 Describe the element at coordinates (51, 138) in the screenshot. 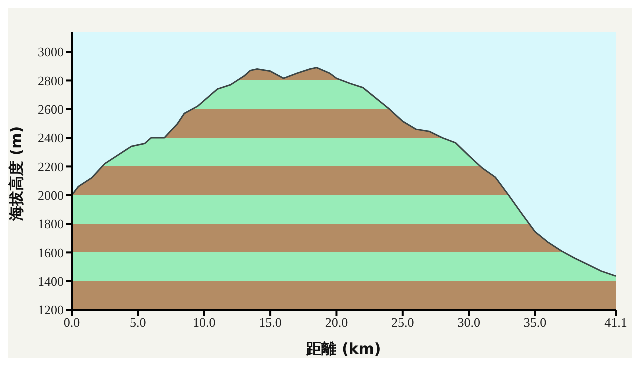

I see `y-tick-label: 2400` at that location.